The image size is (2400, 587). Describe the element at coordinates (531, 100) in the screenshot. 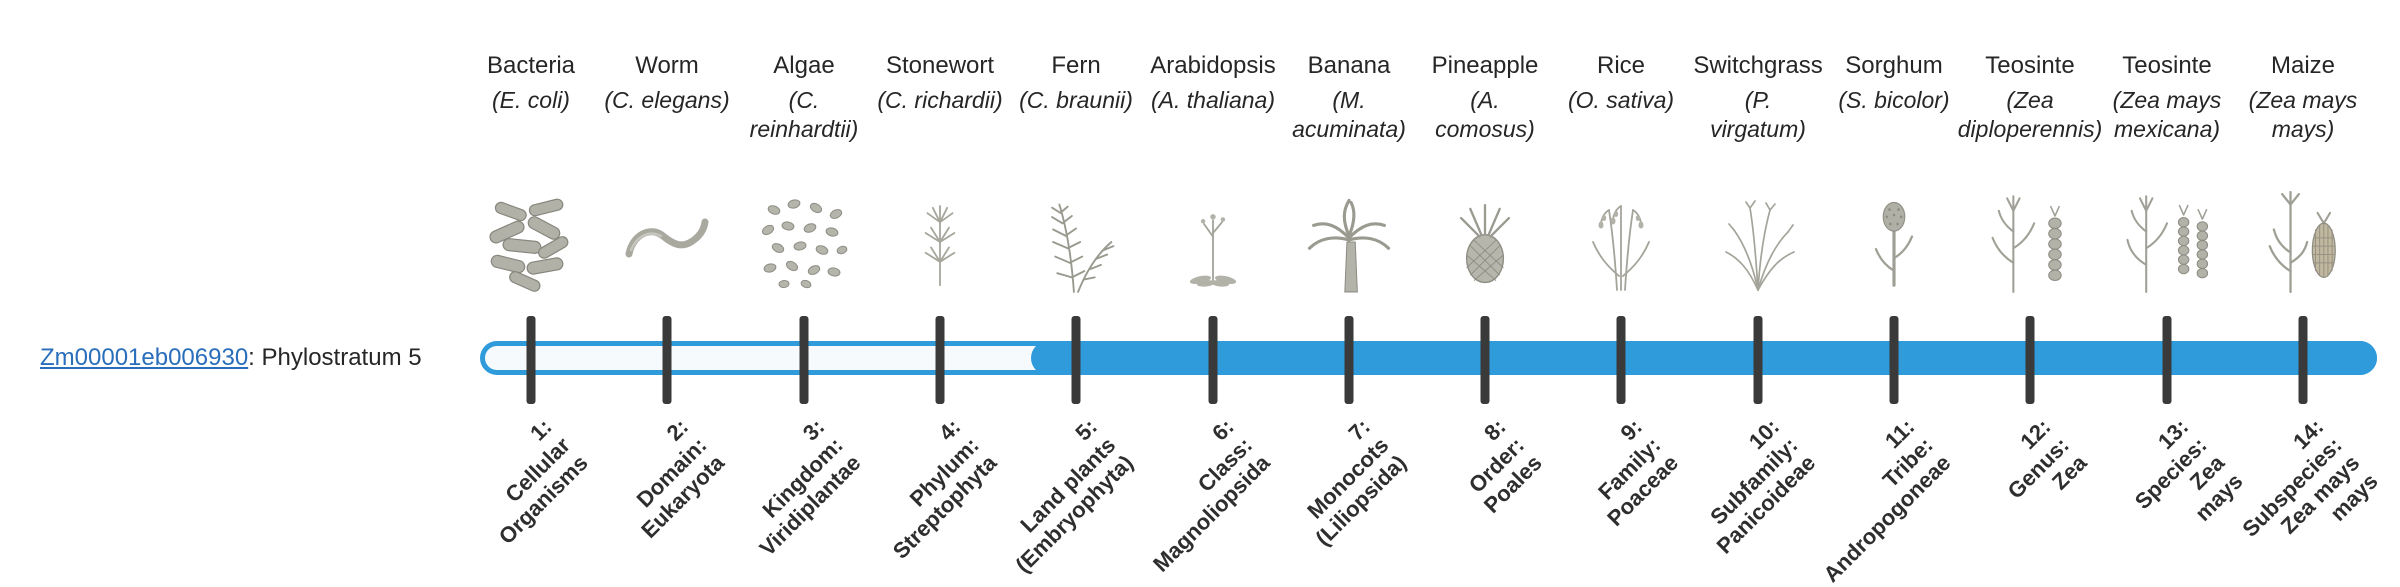

I see `organism-scientific-name: (E. coli)` at that location.